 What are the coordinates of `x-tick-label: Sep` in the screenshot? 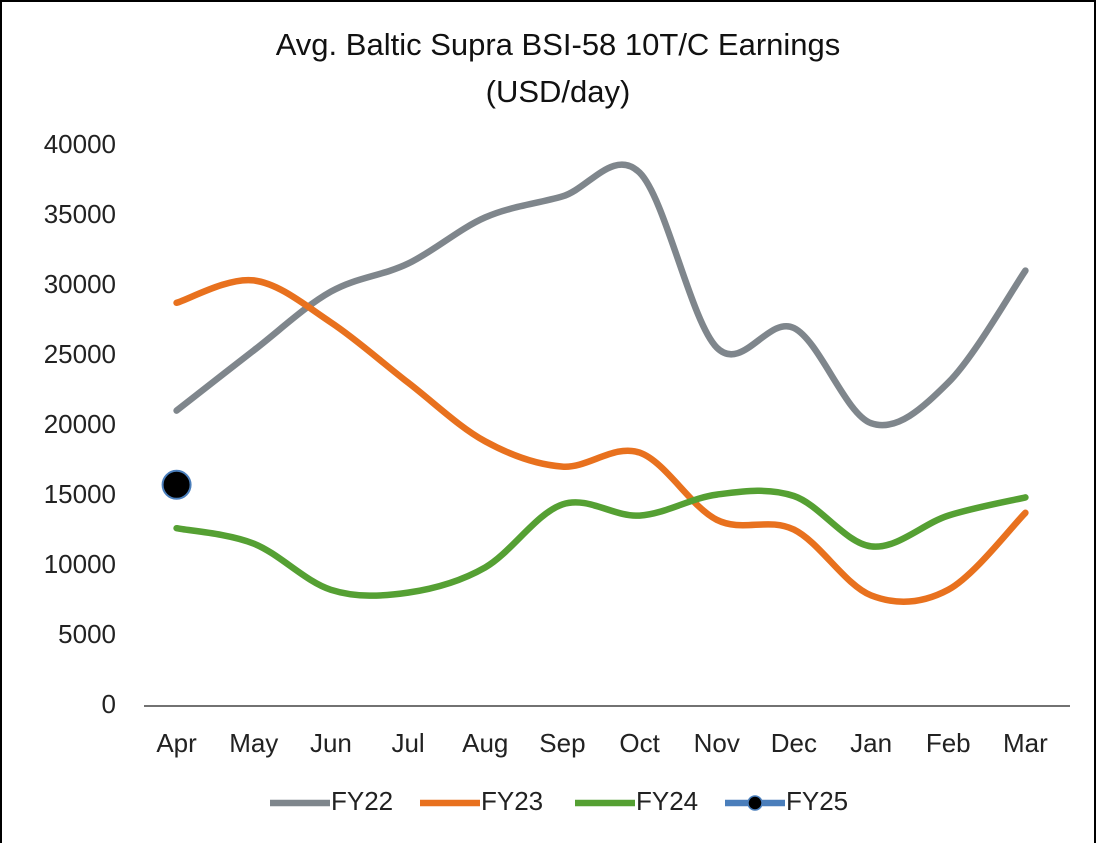 It's located at (562, 743).